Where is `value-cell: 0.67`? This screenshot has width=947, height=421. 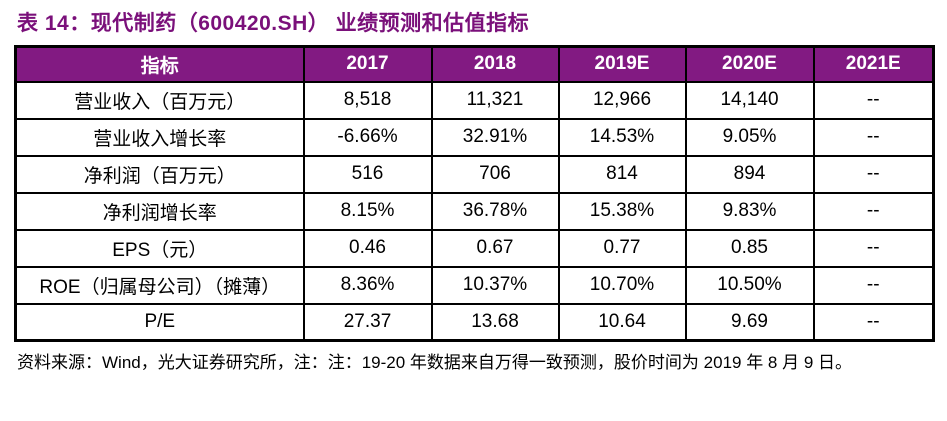
value-cell: 0.67 is located at coordinates (495, 248).